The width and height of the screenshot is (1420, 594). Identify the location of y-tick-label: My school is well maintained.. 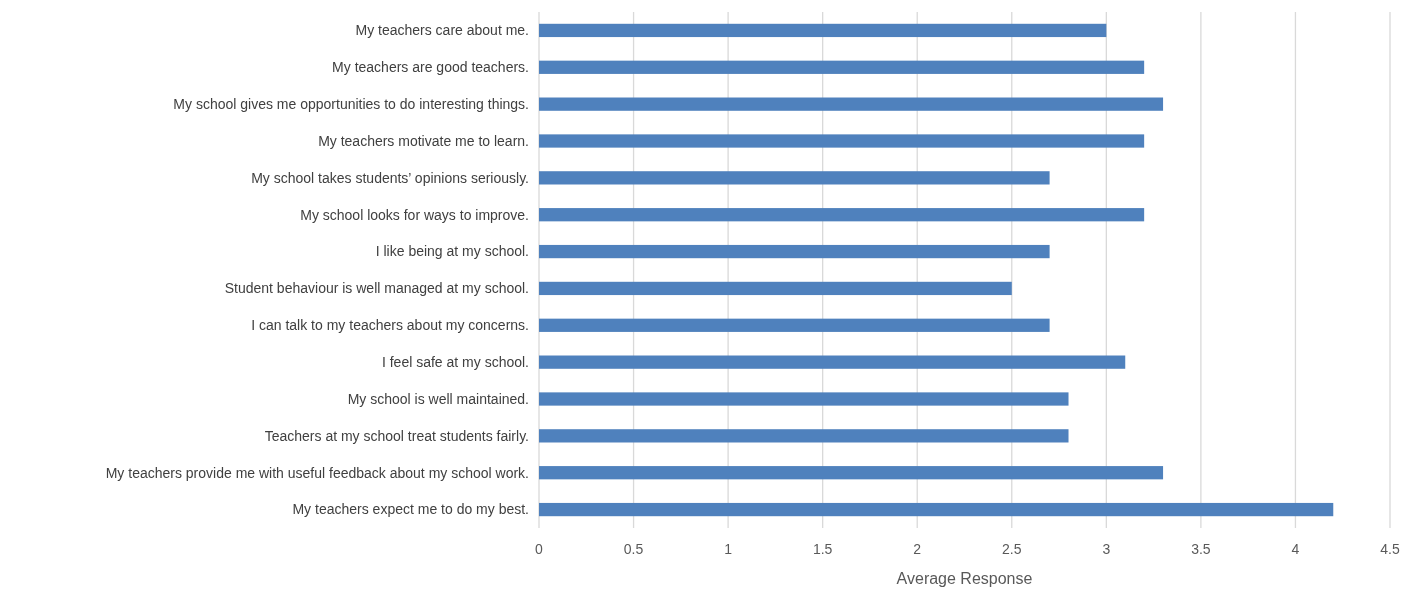
(438, 398).